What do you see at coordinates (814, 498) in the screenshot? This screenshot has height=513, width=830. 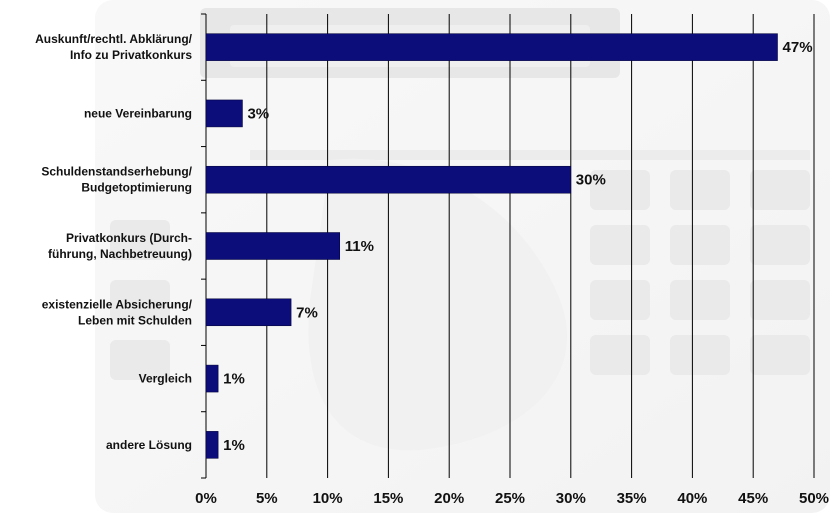 I see `x-tick-label: 50%` at bounding box center [814, 498].